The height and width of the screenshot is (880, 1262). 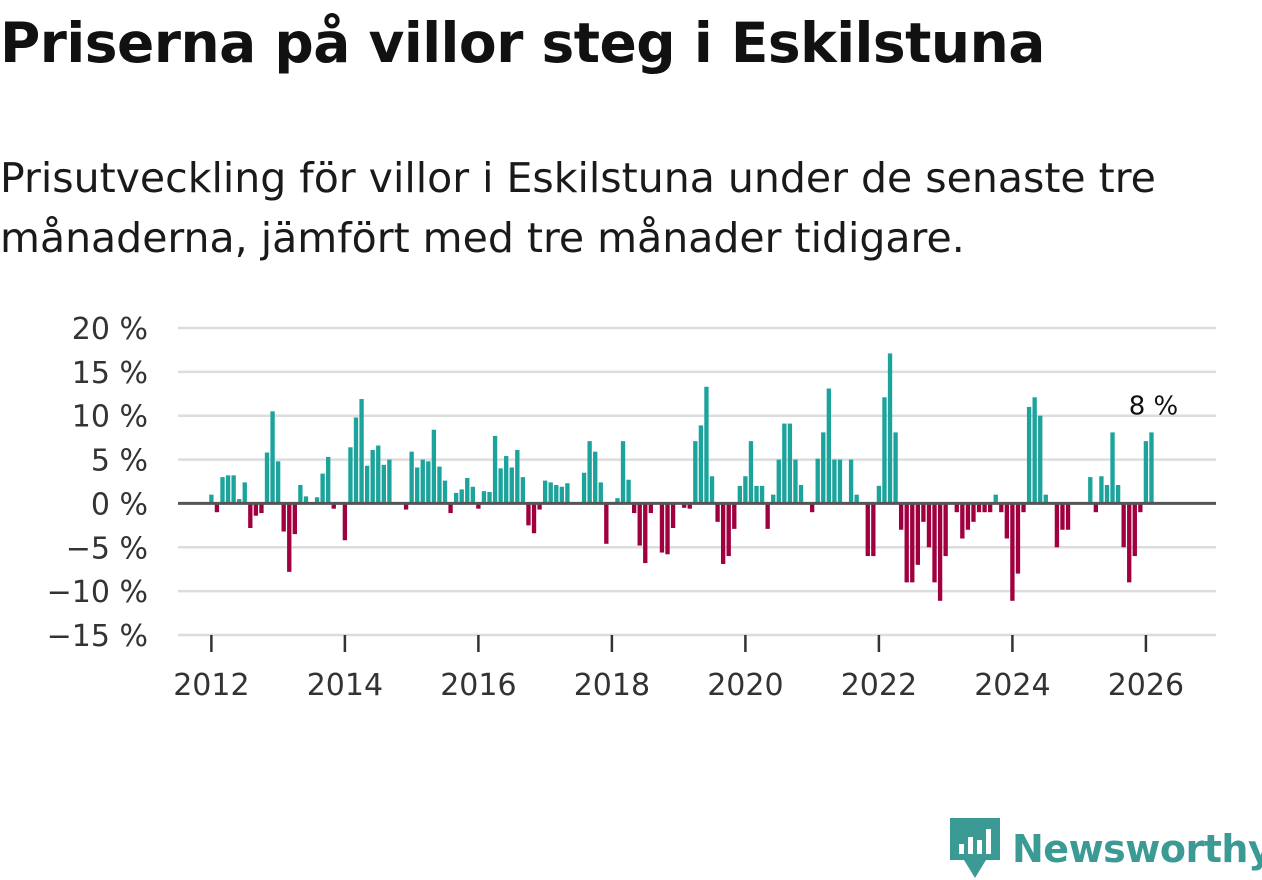 What do you see at coordinates (97, 483) in the screenshot?
I see `y-axis: 20 % 15 % 10 % 5 % 0 % −5 % −10 % −15 %` at bounding box center [97, 483].